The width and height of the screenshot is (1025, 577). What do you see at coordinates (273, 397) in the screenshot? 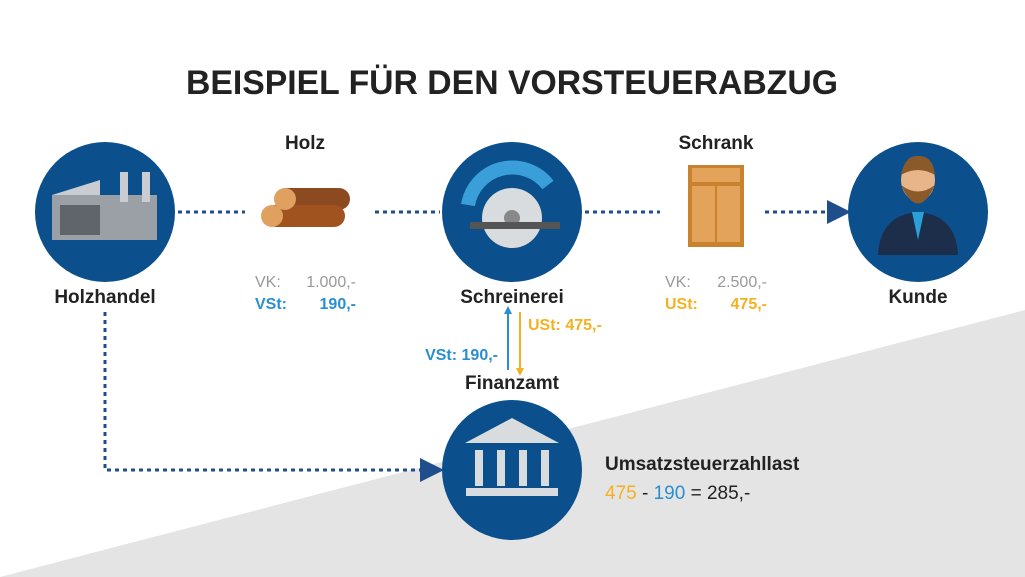
I see `connector` at bounding box center [273, 397].